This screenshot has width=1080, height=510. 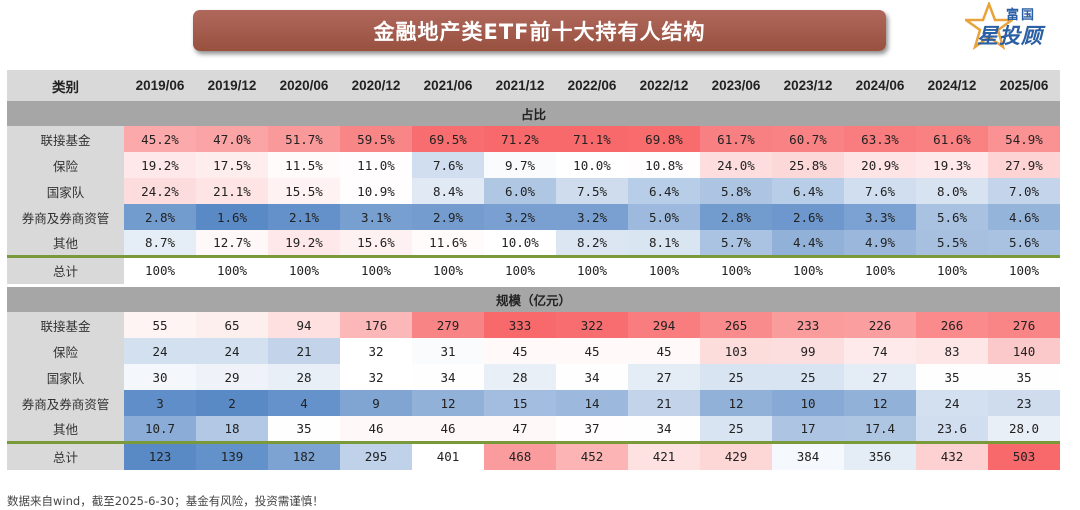 I want to click on data-cell: 46, so click(x=376, y=429).